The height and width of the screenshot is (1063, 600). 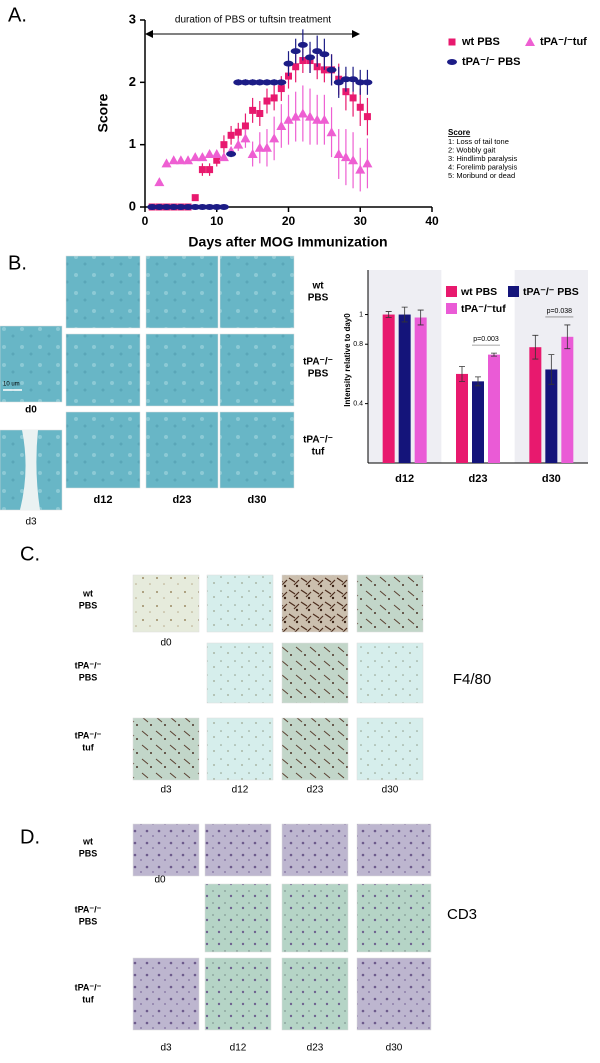 I want to click on y-axis-label: Intensity relative to day0, so click(x=347, y=360).